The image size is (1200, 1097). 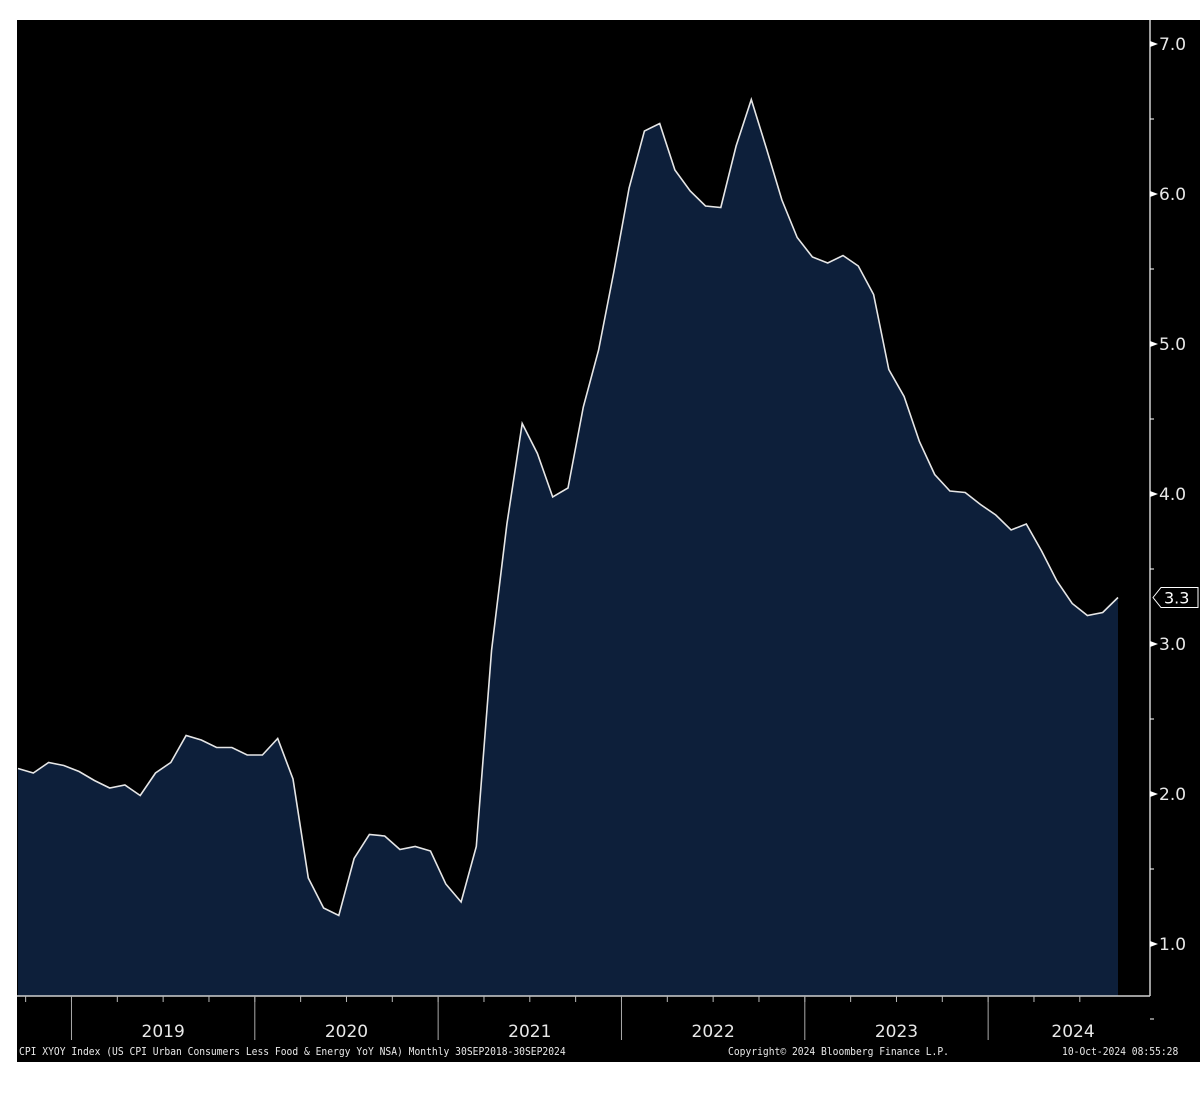 What do you see at coordinates (163, 1032) in the screenshot?
I see `x-year-label: 2019` at bounding box center [163, 1032].